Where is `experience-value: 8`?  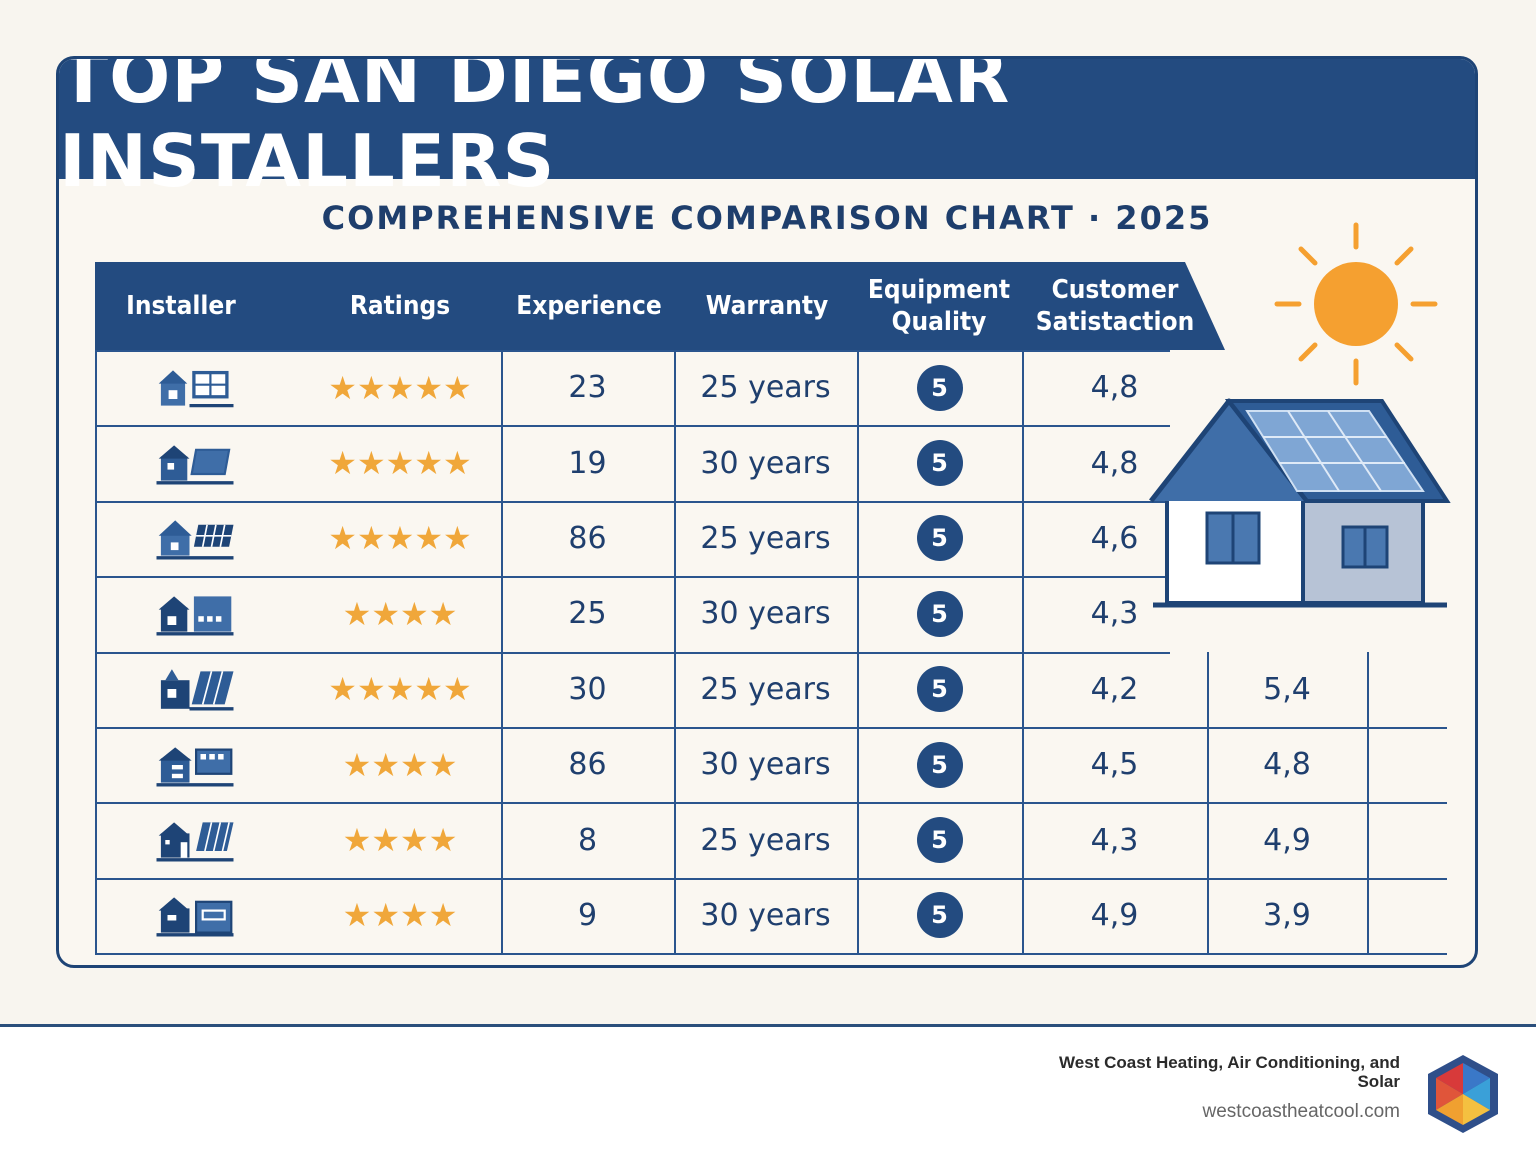 experience-value: 8 is located at coordinates (587, 840).